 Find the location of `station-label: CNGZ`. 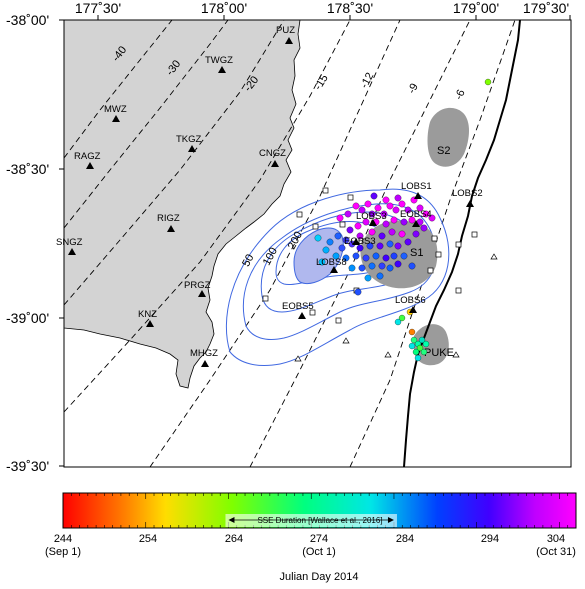

station-label: CNGZ is located at coordinates (272, 153).